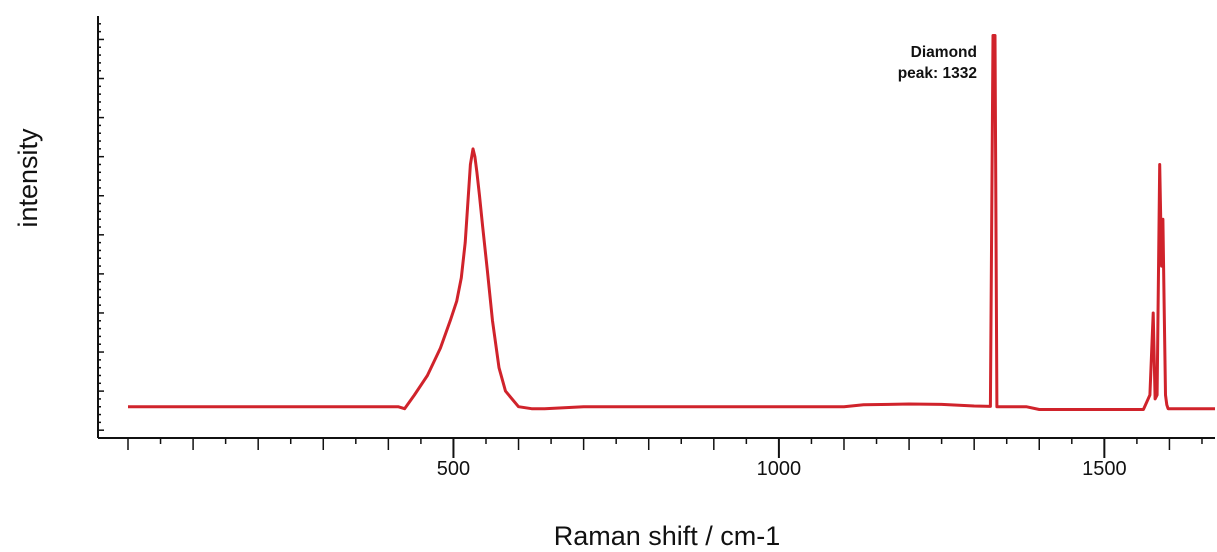 Image resolution: width=1217 pixels, height=552 pixels. What do you see at coordinates (944, 52) in the screenshot?
I see `diamond-peak-annotation: Diamond` at bounding box center [944, 52].